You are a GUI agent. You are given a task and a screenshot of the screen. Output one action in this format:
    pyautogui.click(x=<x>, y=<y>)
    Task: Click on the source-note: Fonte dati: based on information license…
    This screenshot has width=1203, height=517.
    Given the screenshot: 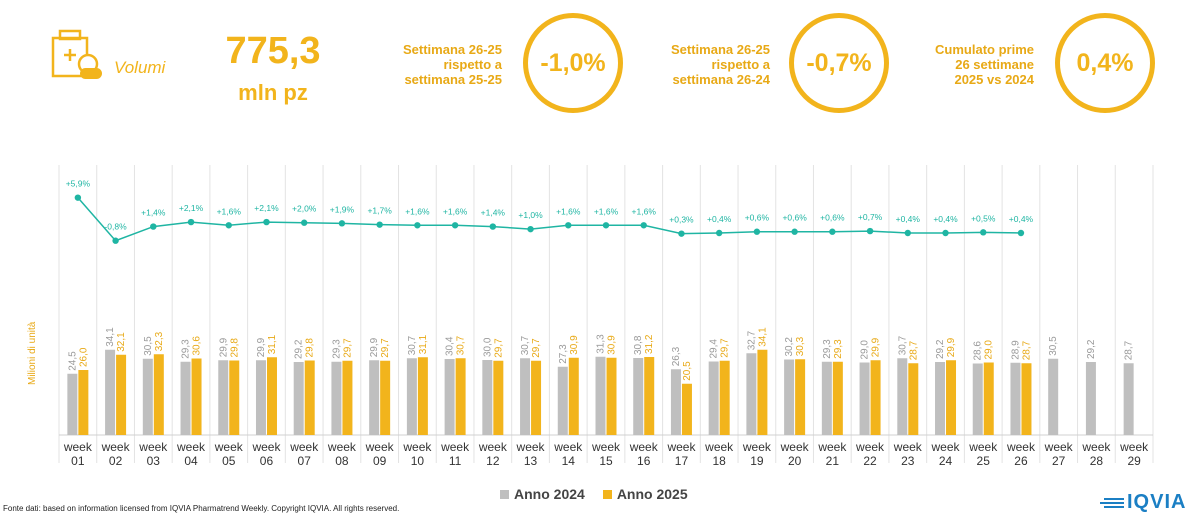 What is the action you would take?
    pyautogui.click(x=201, y=508)
    